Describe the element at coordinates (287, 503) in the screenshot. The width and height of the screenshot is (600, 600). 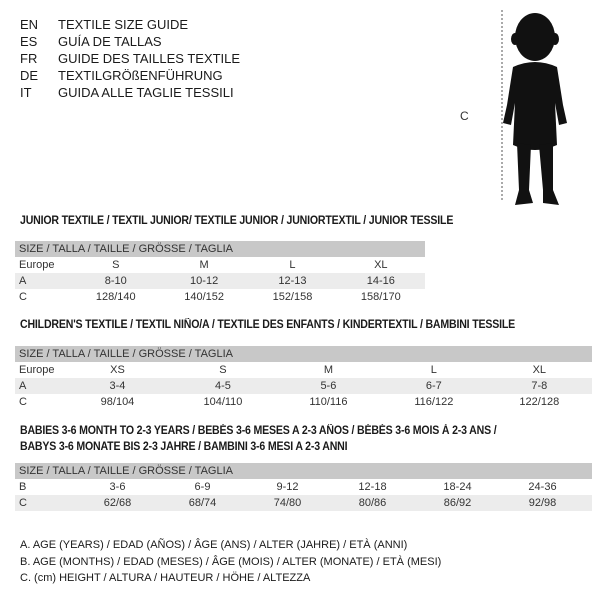
I see `table-cell: 74/80` at that location.